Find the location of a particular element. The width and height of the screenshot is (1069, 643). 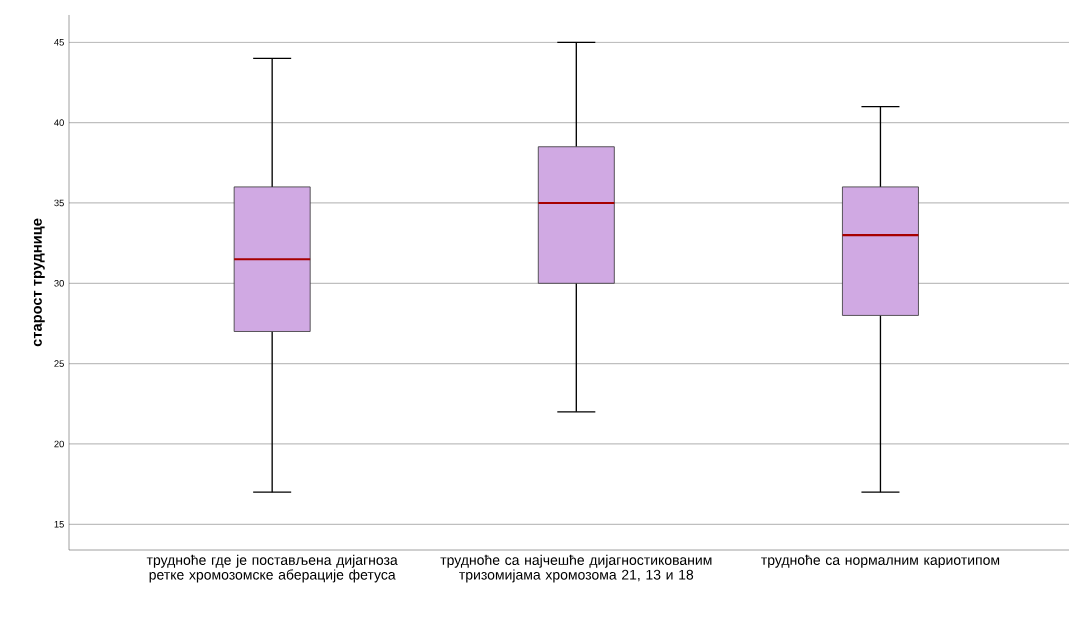

y-axis-title: старост труднице is located at coordinates (39, 282).